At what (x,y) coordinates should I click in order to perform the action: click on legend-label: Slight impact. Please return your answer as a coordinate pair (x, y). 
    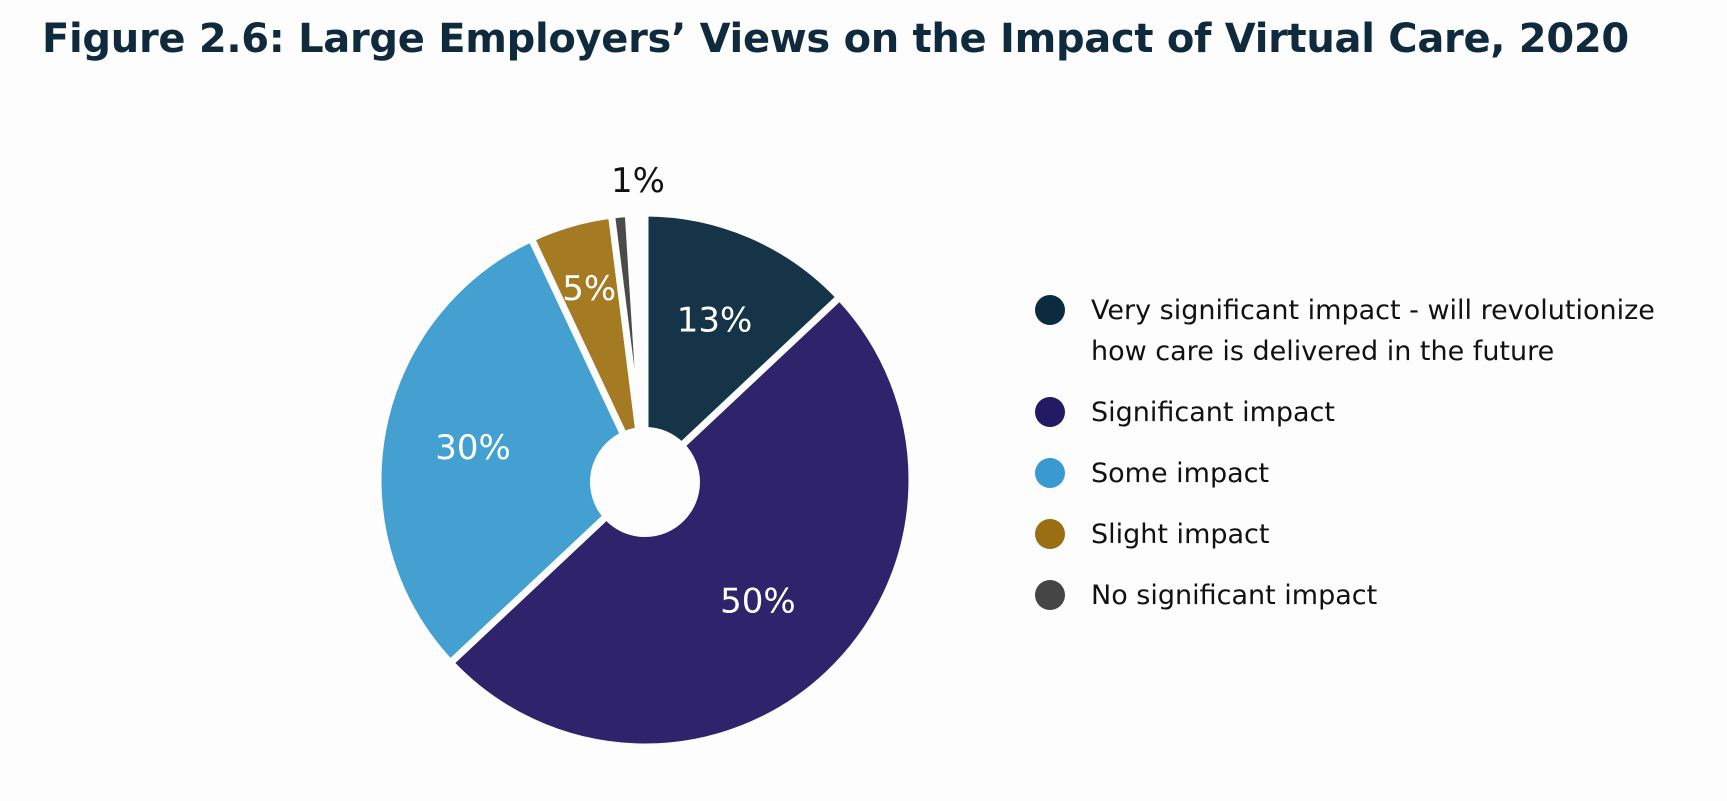
    Looking at the image, I should click on (1180, 534).